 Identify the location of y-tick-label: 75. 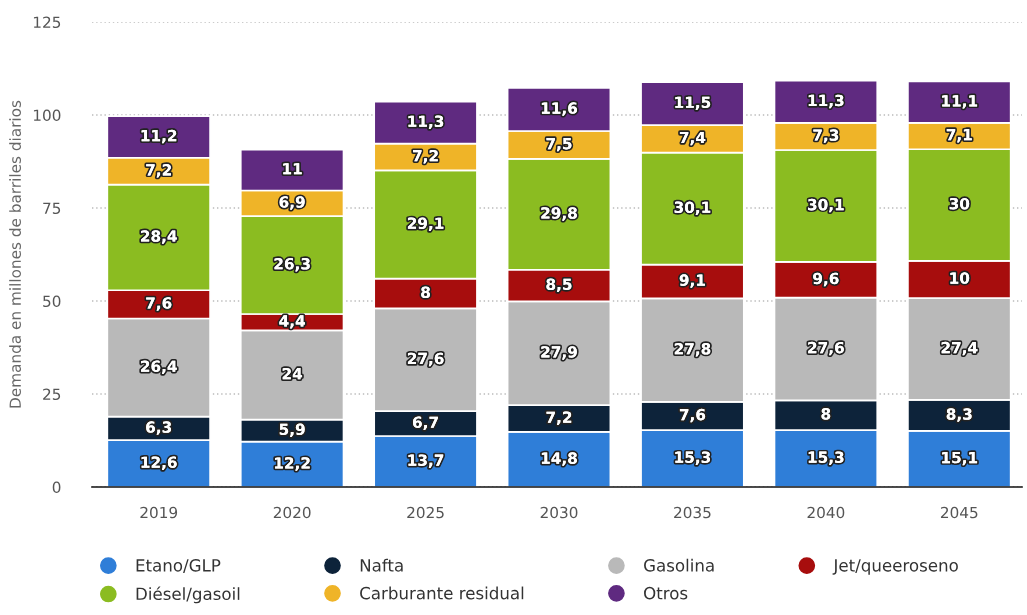
(52, 208).